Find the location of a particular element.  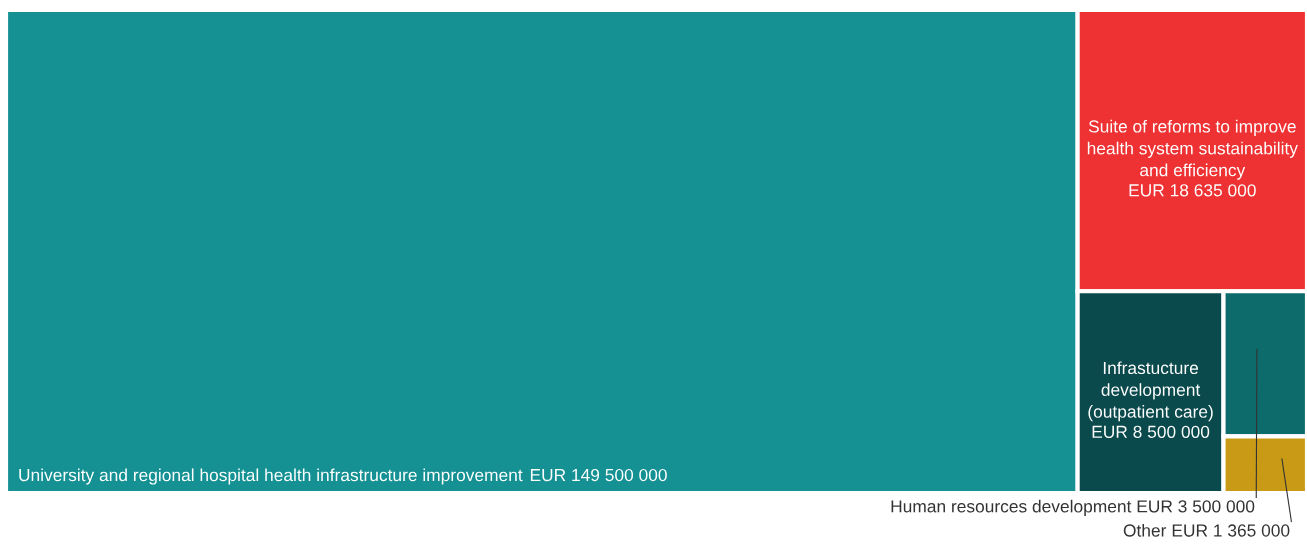

category-label: Infrastucture development (outpatient care) is located at coordinates (1150, 391).